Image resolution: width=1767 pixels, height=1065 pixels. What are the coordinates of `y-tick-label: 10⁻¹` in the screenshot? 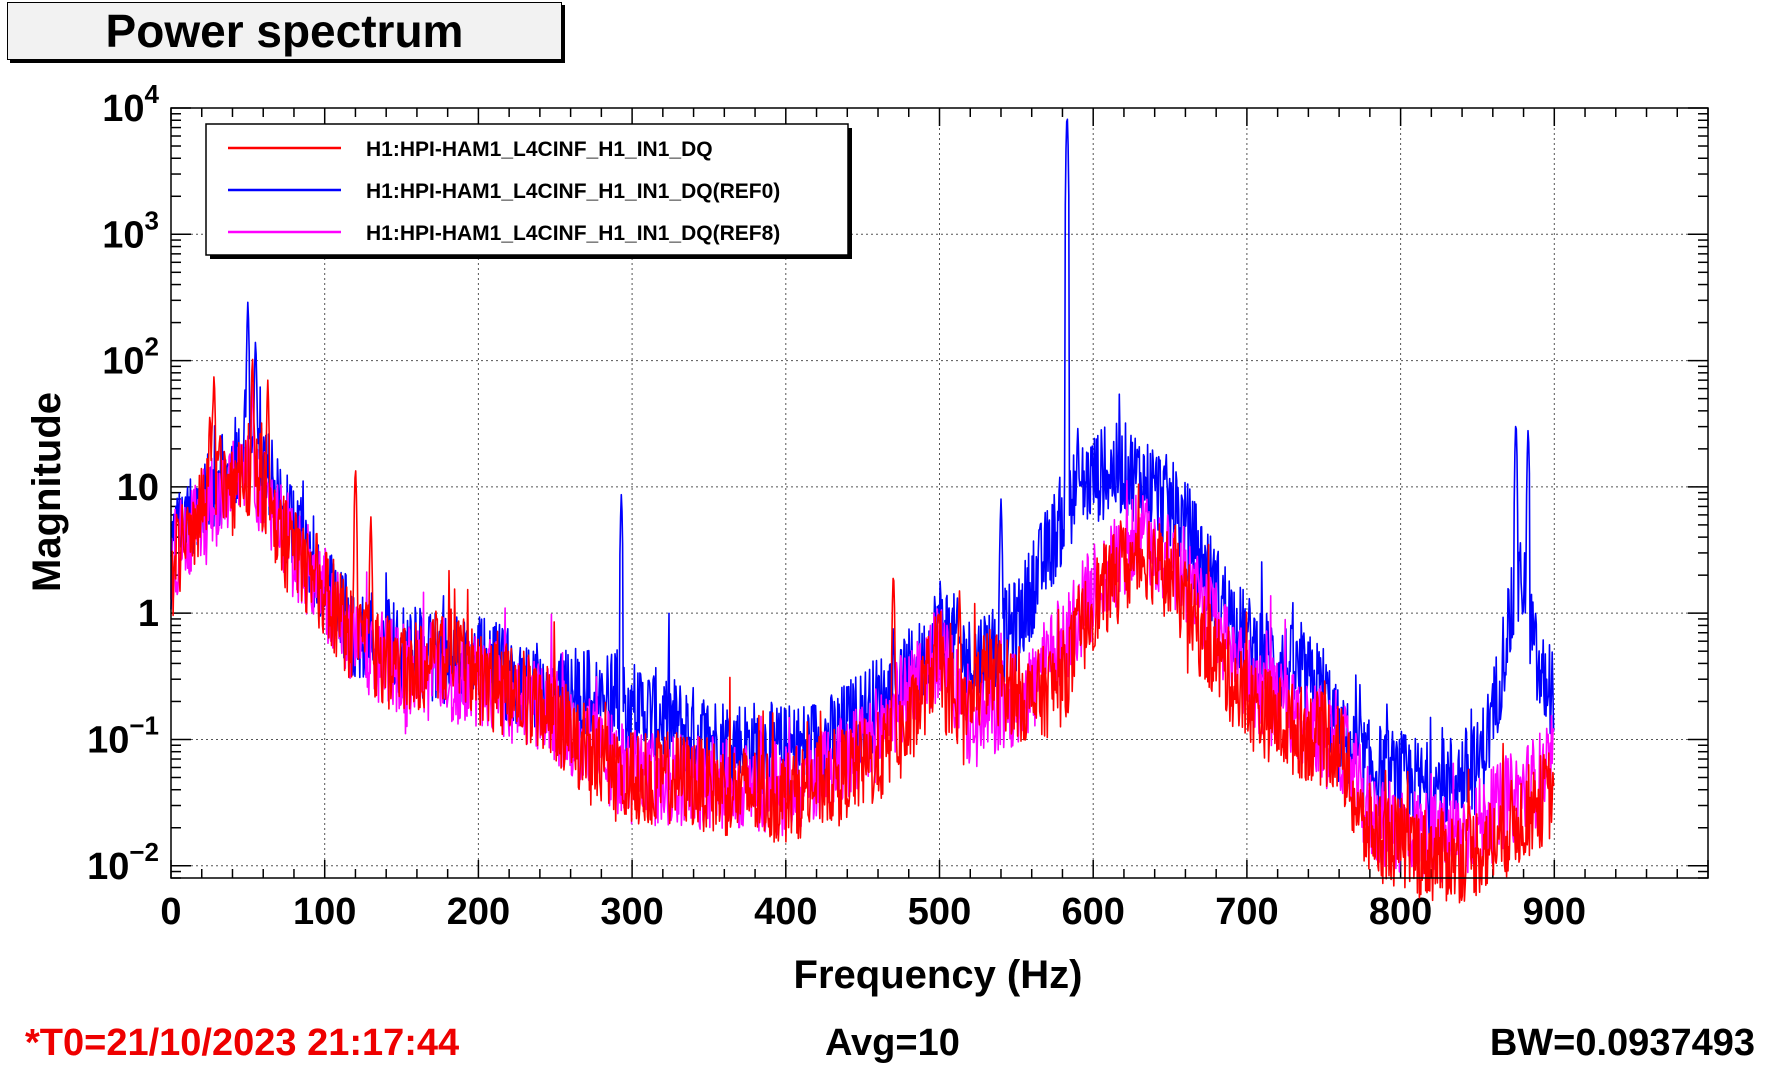 It's located at (123, 735).